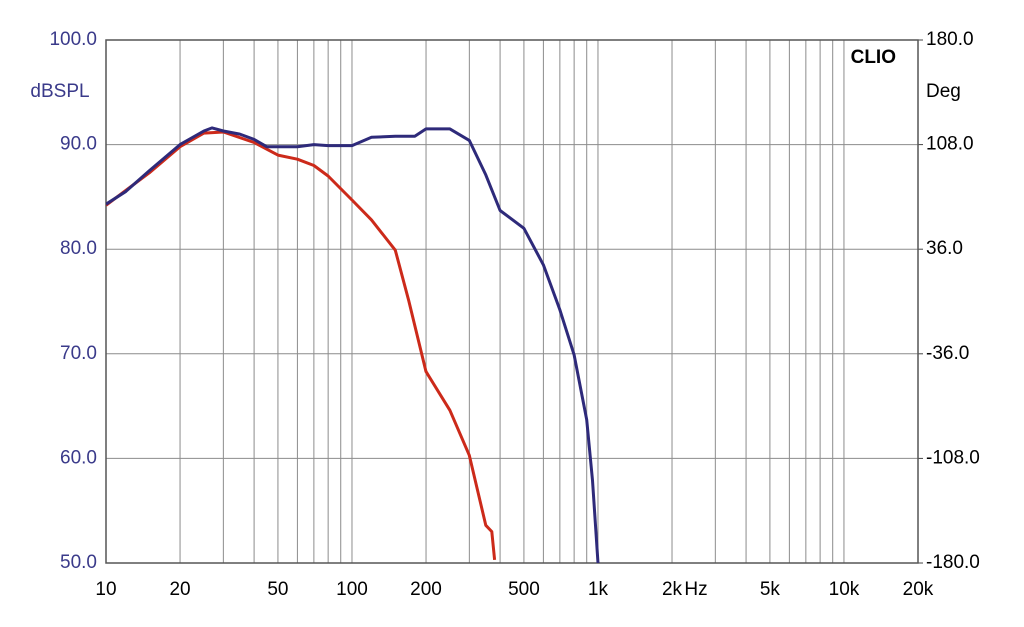 The height and width of the screenshot is (627, 1024). Describe the element at coordinates (770, 589) in the screenshot. I see `x-tick-label: 5k` at that location.